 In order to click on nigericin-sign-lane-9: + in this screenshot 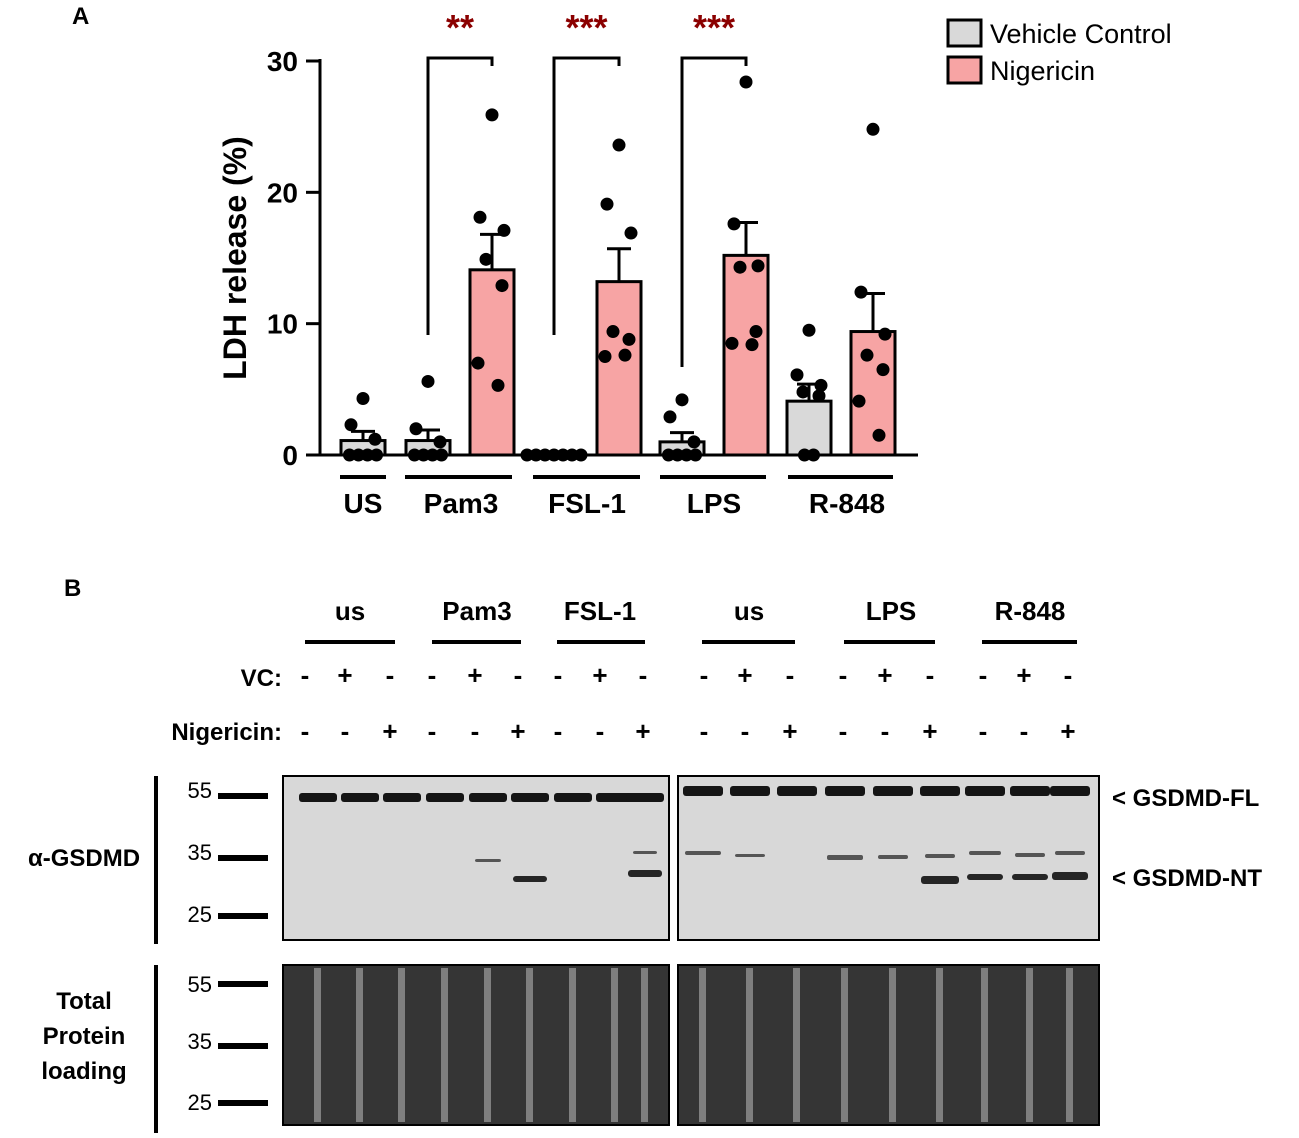, I will do `click(642, 731)`.